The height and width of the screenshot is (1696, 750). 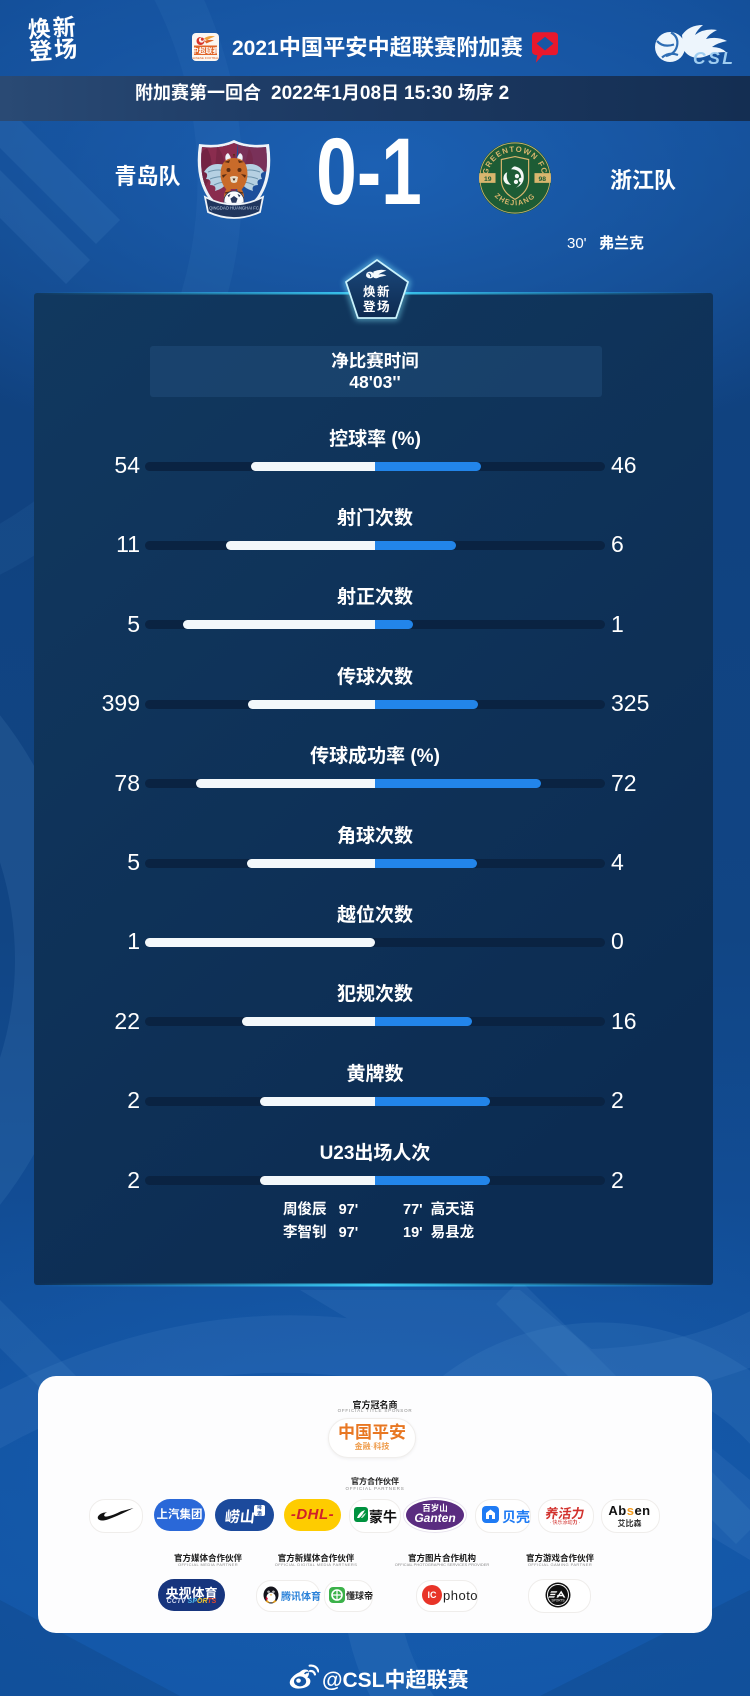 What do you see at coordinates (205, 50) in the screenshot?
I see `svg-text: 中超联赛` at bounding box center [205, 50].